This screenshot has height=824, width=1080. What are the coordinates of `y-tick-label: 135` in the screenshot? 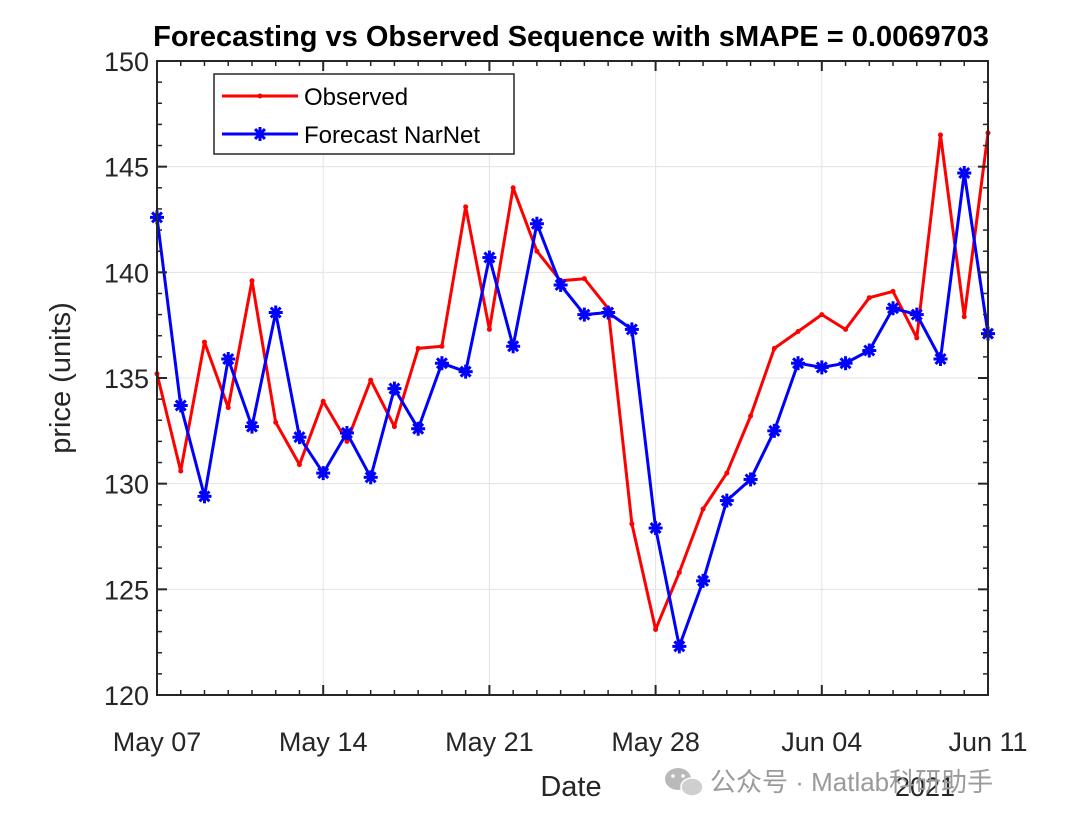 It's located at (126, 379).